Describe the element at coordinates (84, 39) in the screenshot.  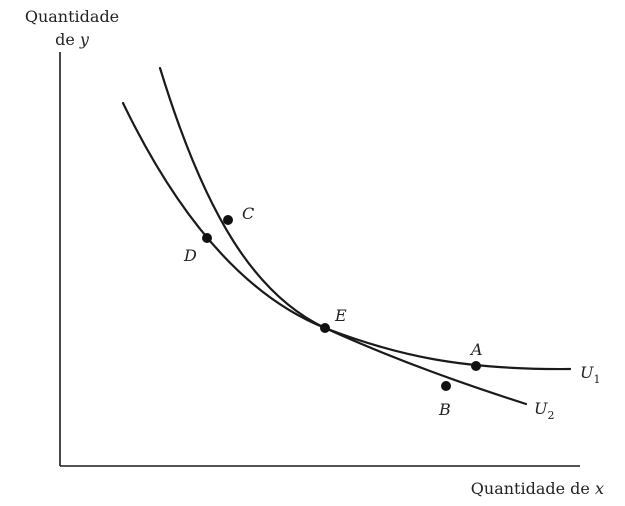
I see `y-axis-label-var: y` at that location.